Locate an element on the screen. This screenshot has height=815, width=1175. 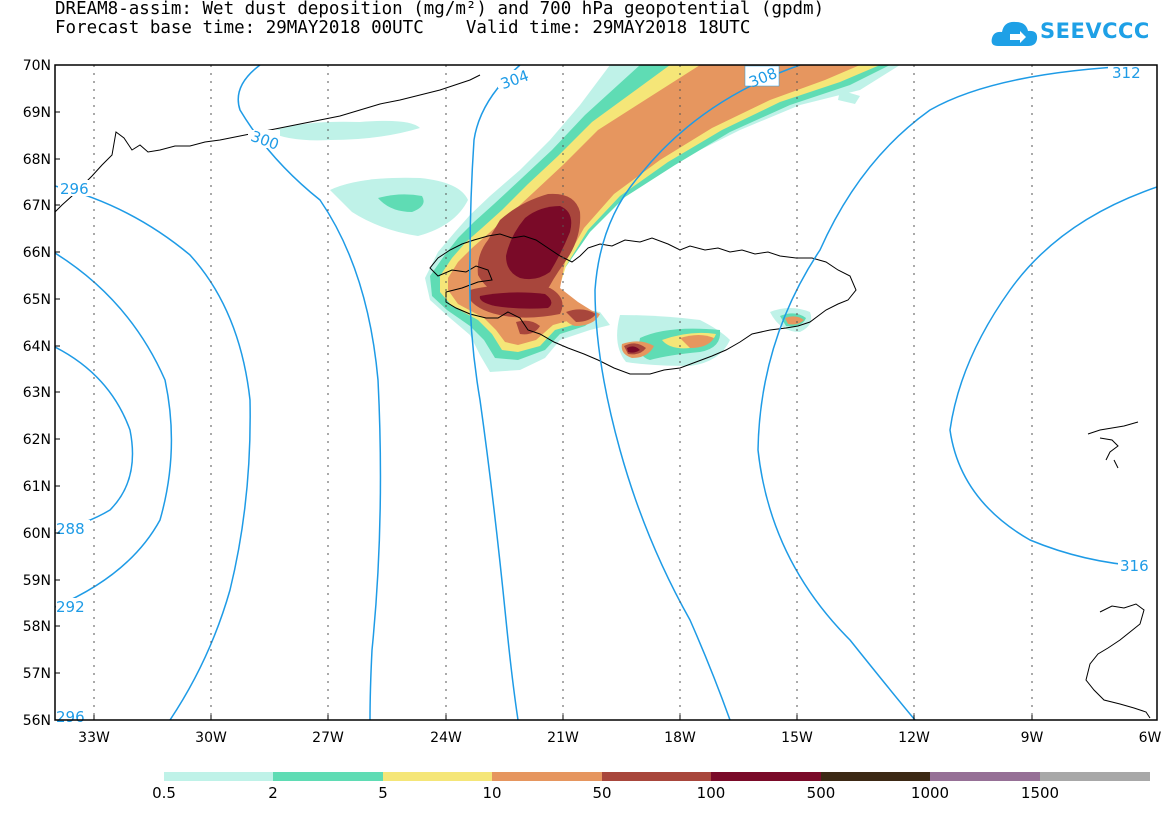
lon-label: 27W is located at coordinates (328, 738).